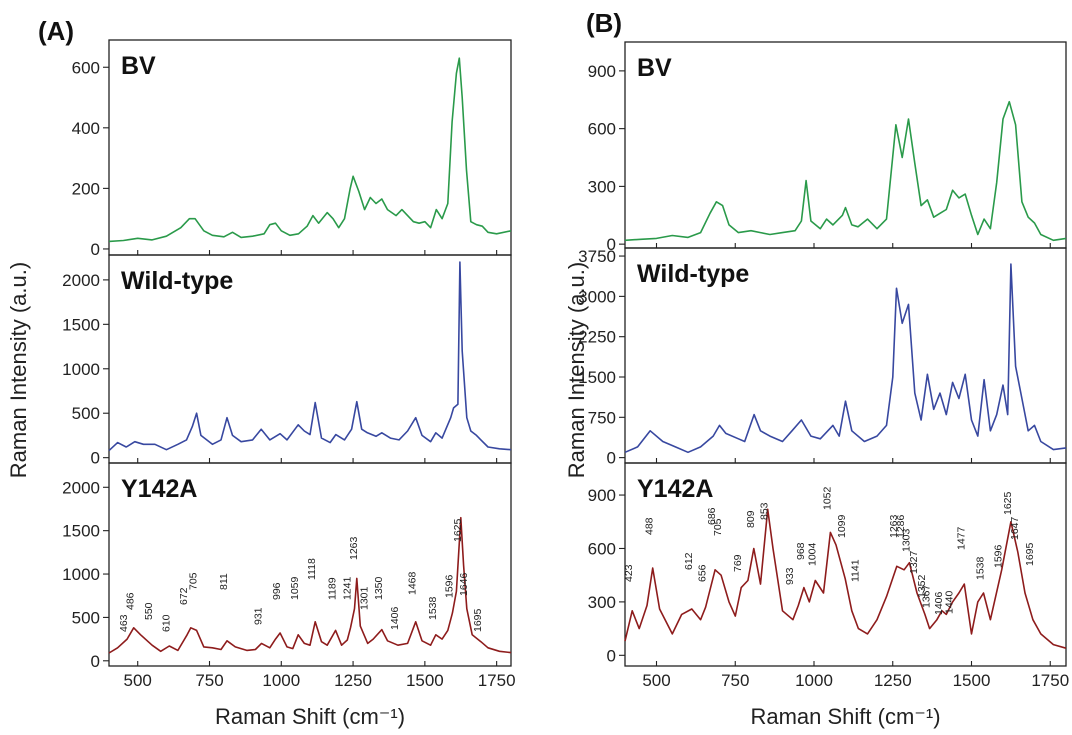 The width and height of the screenshot is (1072, 735). Describe the element at coordinates (166, 623) in the screenshot. I see `peak-label: 610` at that location.